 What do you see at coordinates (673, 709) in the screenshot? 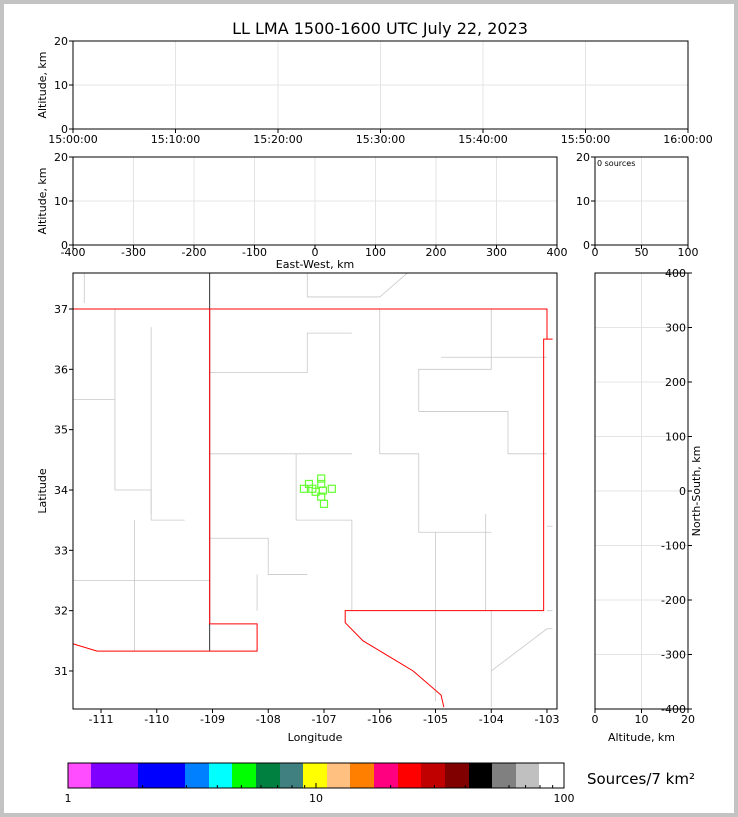
I see `y-tick-label: -400` at bounding box center [673, 709].